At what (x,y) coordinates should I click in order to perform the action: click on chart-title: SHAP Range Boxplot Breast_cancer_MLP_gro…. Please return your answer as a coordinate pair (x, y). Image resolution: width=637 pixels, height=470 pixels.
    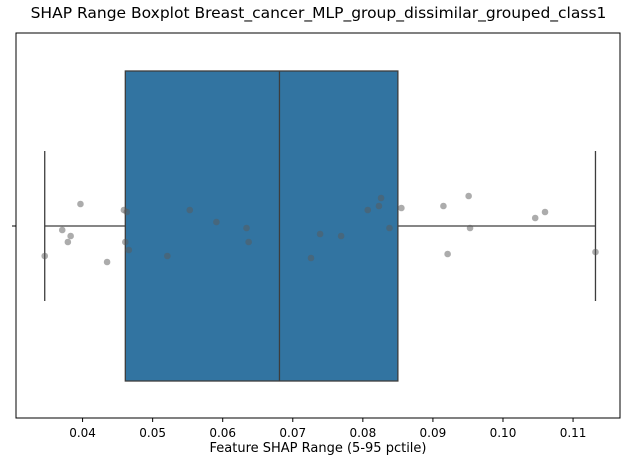
    Looking at the image, I should click on (318, 13).